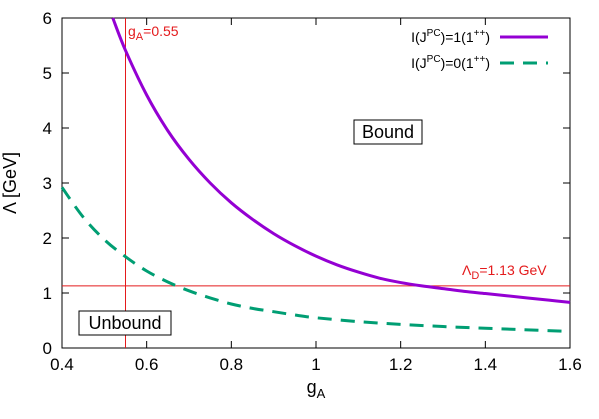 The width and height of the screenshot is (599, 419). Describe the element at coordinates (486, 364) in the screenshot. I see `x-tick-label: 1.4` at that location.